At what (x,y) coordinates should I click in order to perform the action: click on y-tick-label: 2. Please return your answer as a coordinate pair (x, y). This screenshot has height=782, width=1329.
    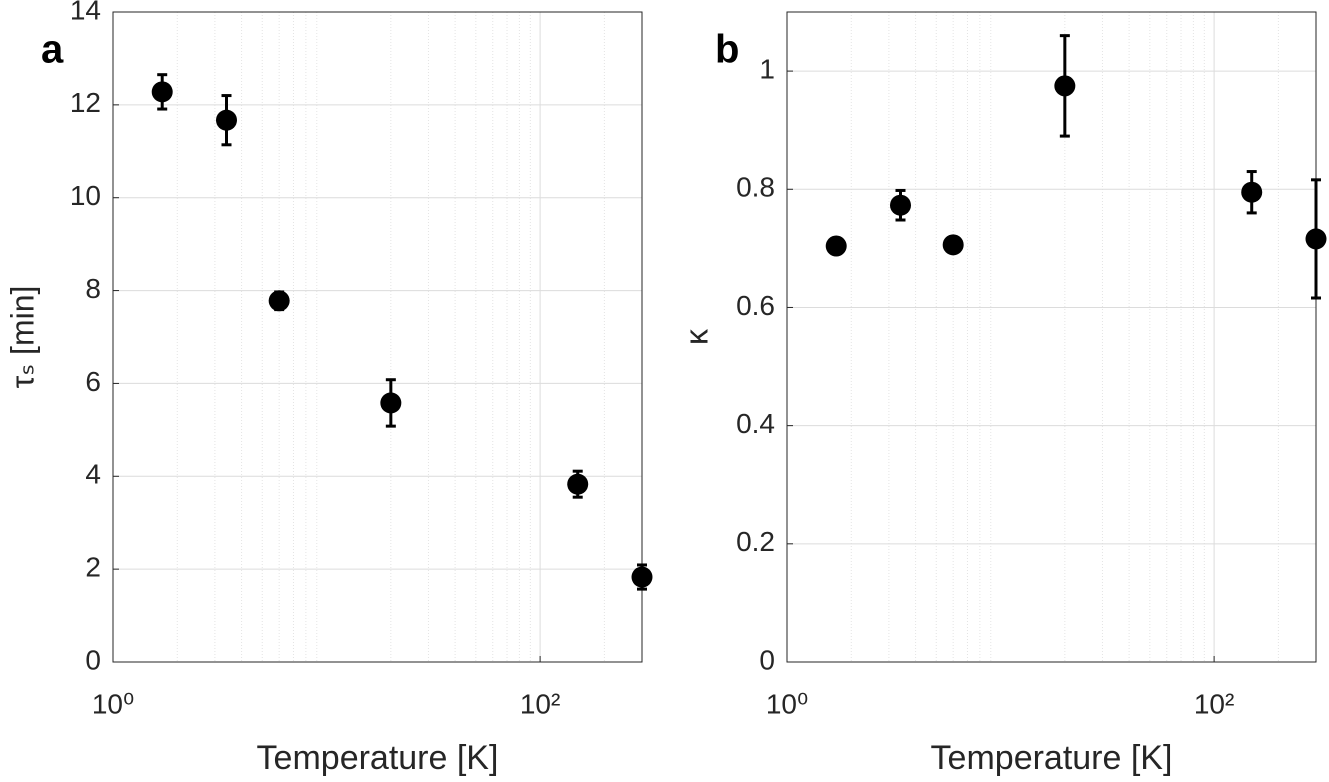
    Looking at the image, I should click on (93, 567).